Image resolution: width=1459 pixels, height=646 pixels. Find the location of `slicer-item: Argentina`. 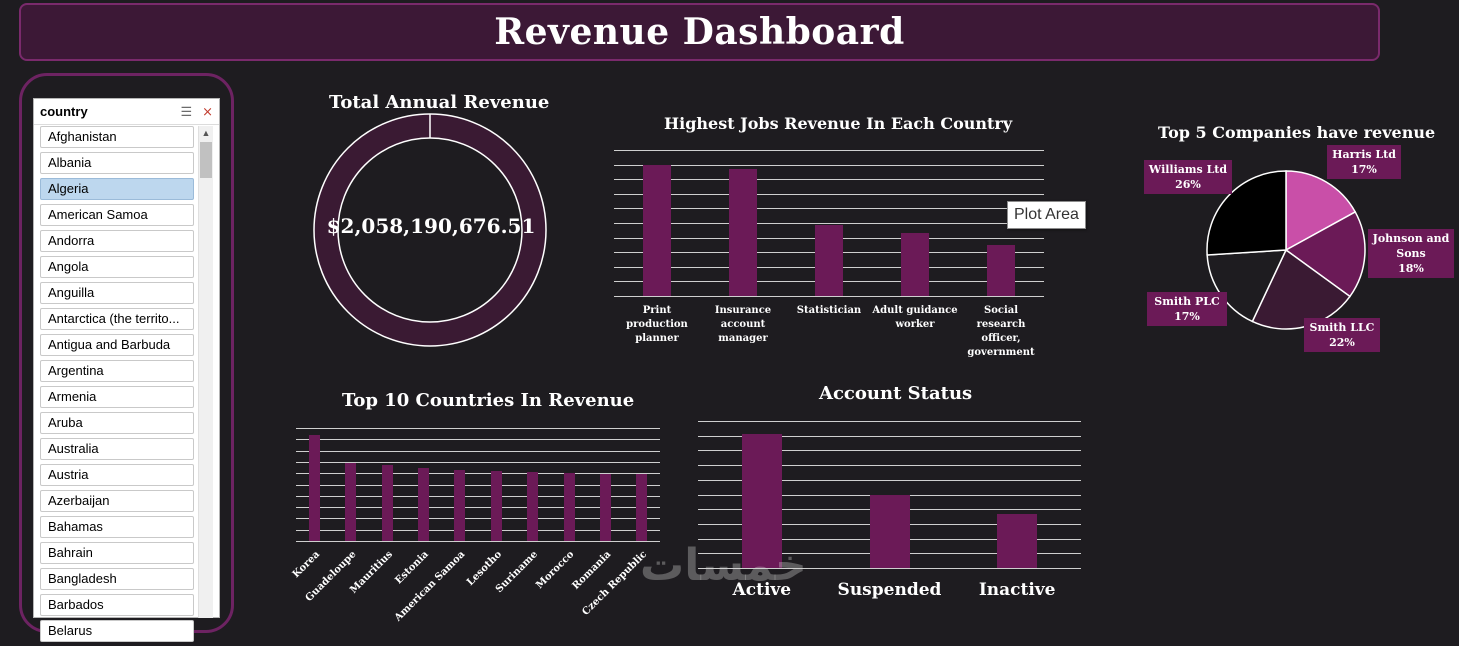

slicer-item: Argentina is located at coordinates (117, 371).